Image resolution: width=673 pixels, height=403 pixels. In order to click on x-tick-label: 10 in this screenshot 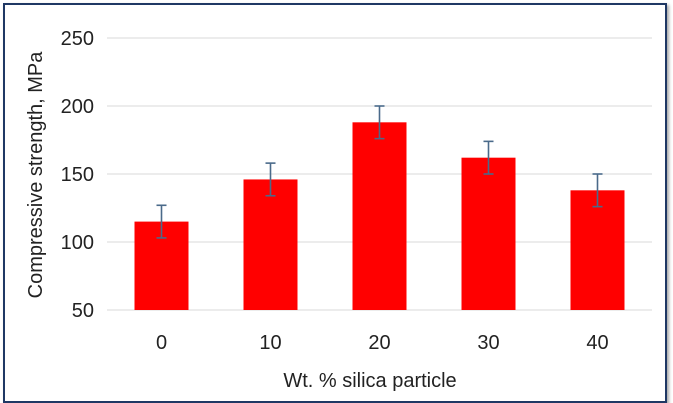, I will do `click(270, 343)`.